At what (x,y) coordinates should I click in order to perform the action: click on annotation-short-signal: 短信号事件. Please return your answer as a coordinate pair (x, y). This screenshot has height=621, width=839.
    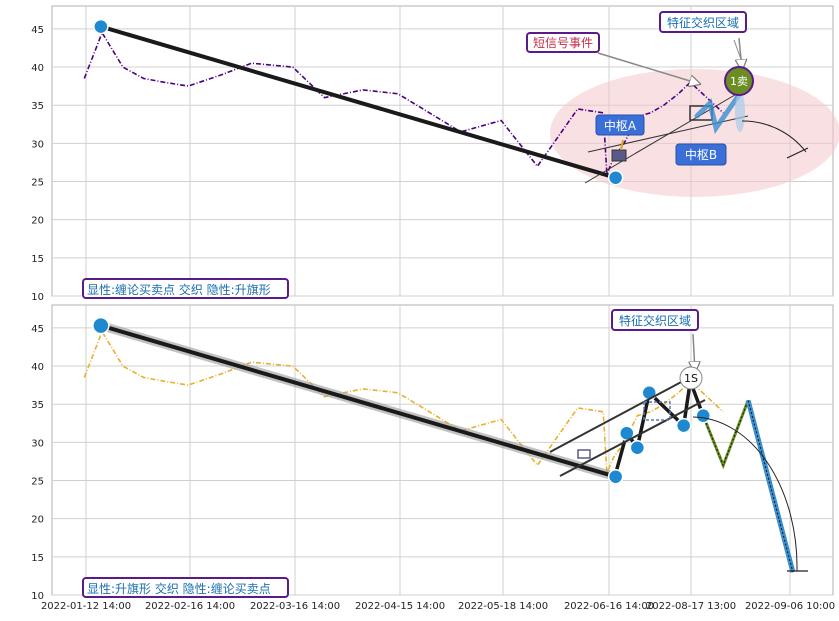
    Looking at the image, I should click on (563, 42).